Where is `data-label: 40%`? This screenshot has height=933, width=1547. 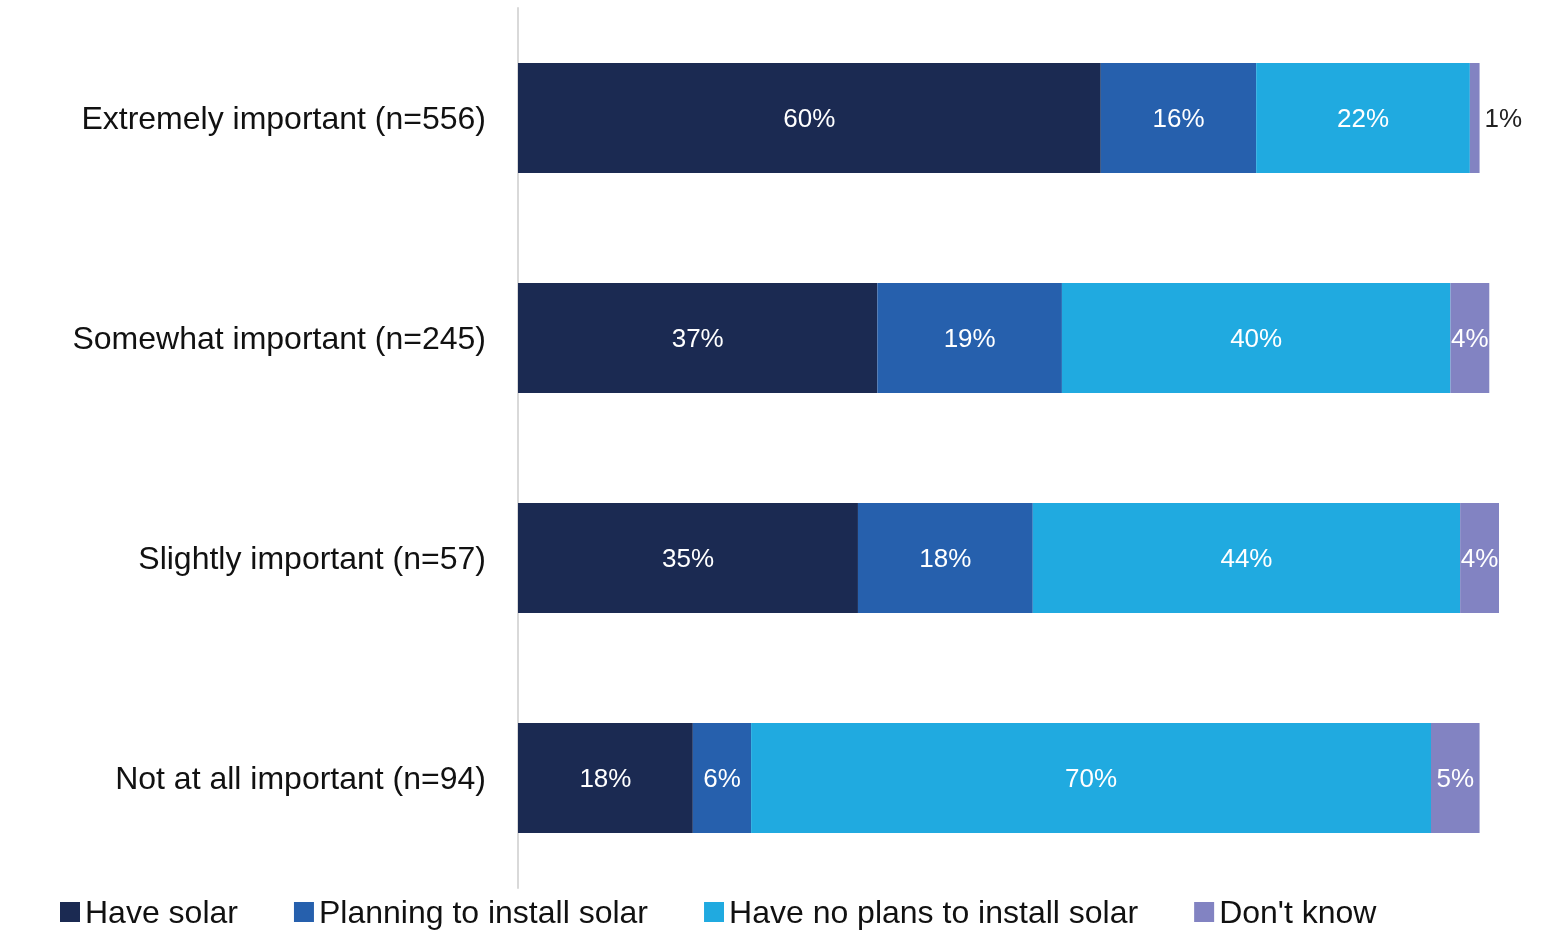 data-label: 40% is located at coordinates (1256, 338).